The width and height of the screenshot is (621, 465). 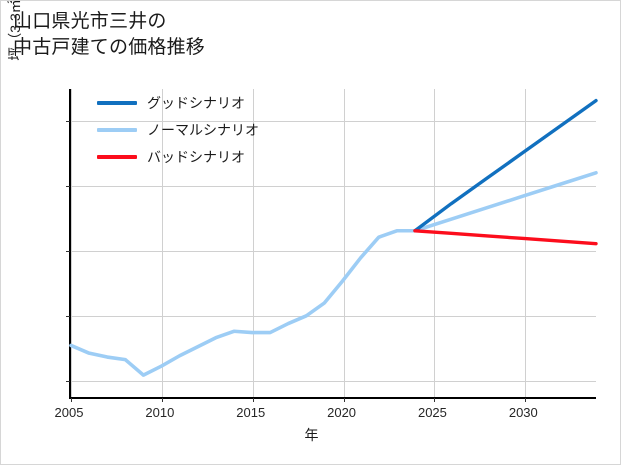 I want to click on legend-label-normal: ノーマルシナリオ, so click(x=203, y=130).